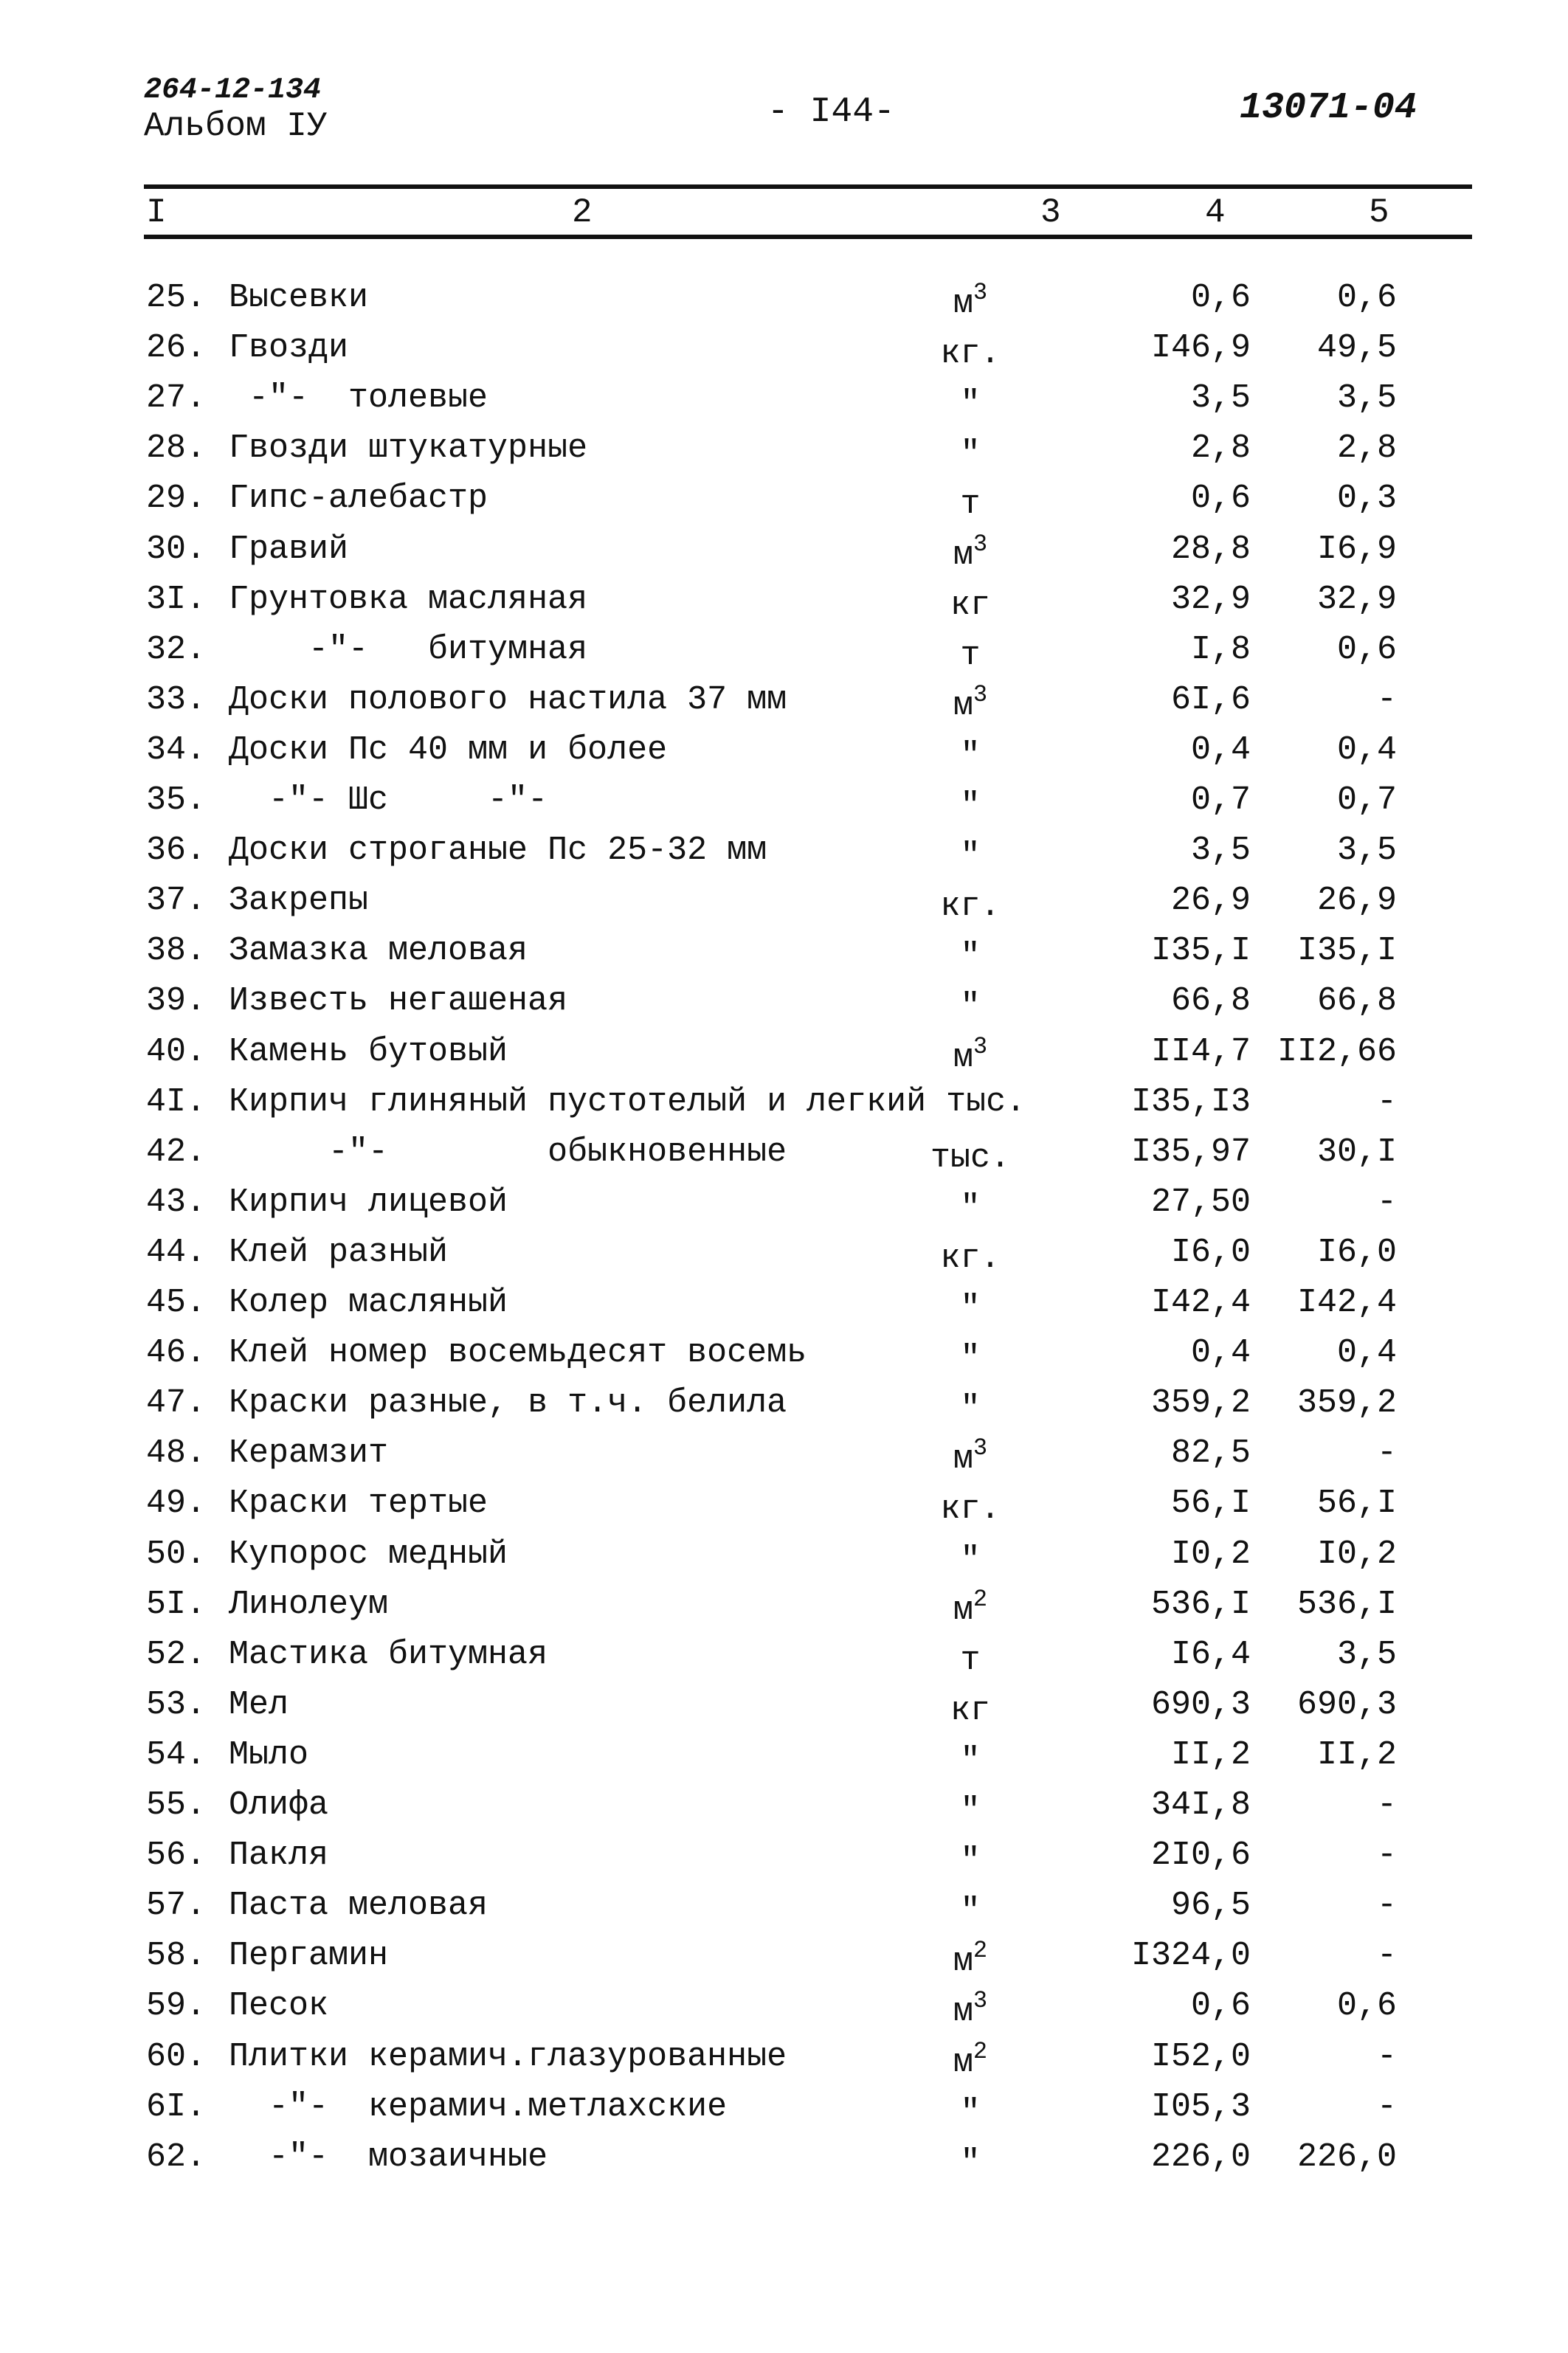 Image resolution: width=1568 pixels, height=2353 pixels. What do you see at coordinates (358, 1906) in the screenshot?
I see `material-name: Паста меловая` at bounding box center [358, 1906].